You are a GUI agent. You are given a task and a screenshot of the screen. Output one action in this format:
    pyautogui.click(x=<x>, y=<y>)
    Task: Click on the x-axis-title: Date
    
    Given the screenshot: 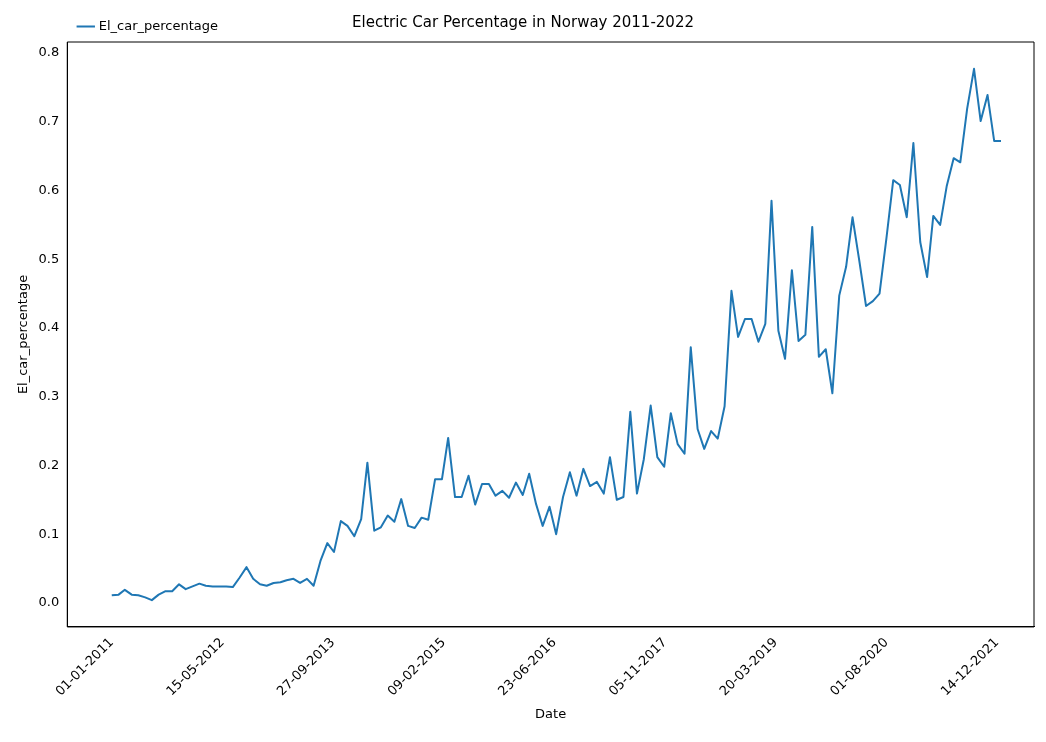 What is the action you would take?
    pyautogui.click(x=551, y=713)
    